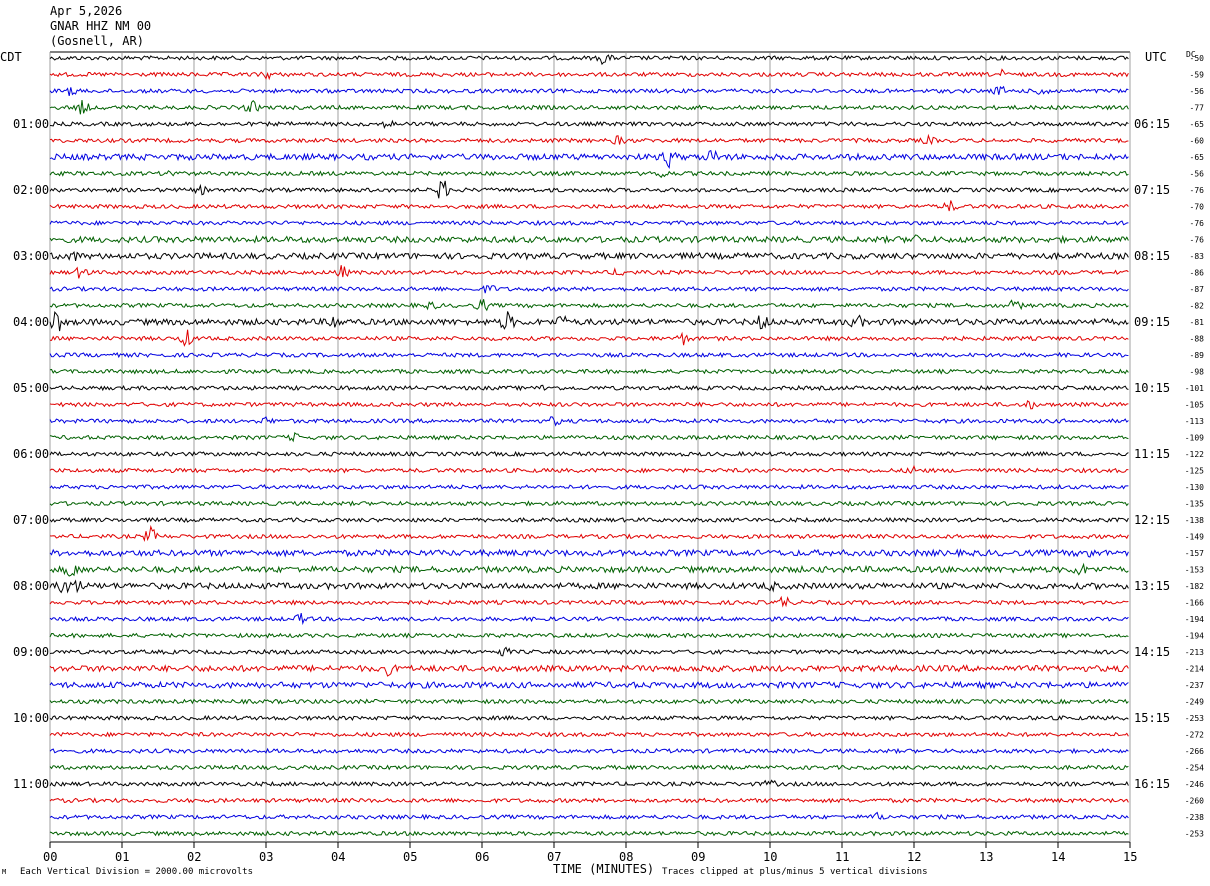  Describe the element at coordinates (1197, 108) in the screenshot. I see `dc-offset-label: -77` at that location.